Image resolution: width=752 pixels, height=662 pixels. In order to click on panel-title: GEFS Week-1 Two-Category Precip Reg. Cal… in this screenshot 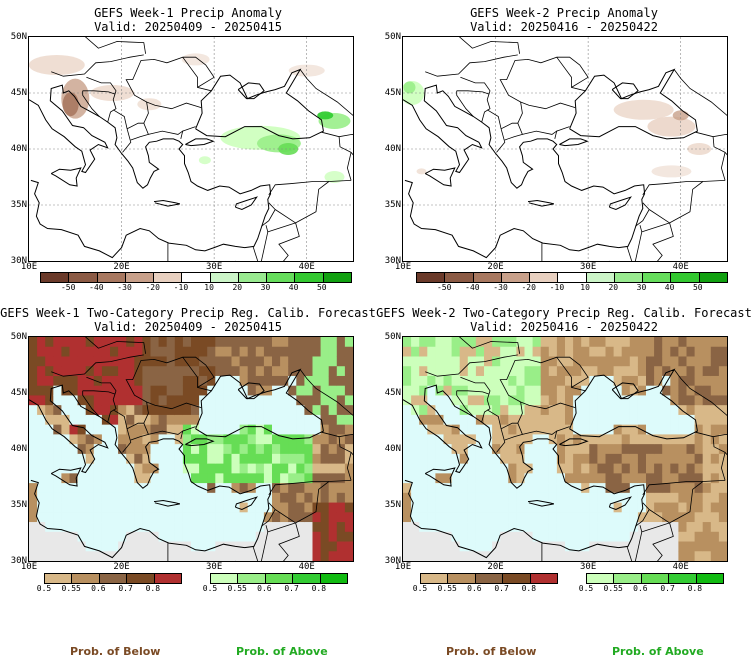, I will do `click(188, 313)`.